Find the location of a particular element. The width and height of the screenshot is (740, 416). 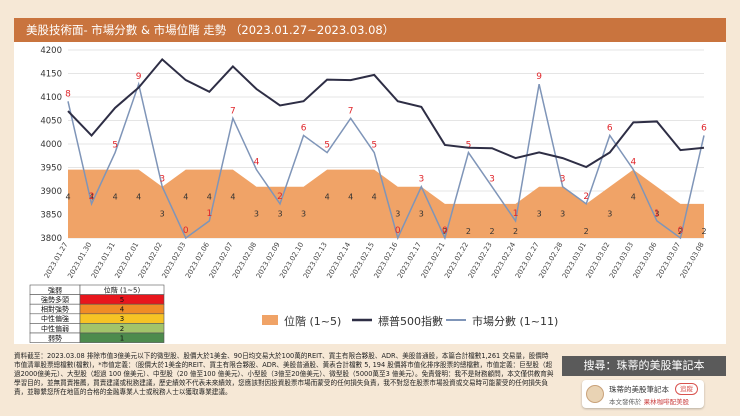

table-header-label: 強弱 is located at coordinates (55, 290).